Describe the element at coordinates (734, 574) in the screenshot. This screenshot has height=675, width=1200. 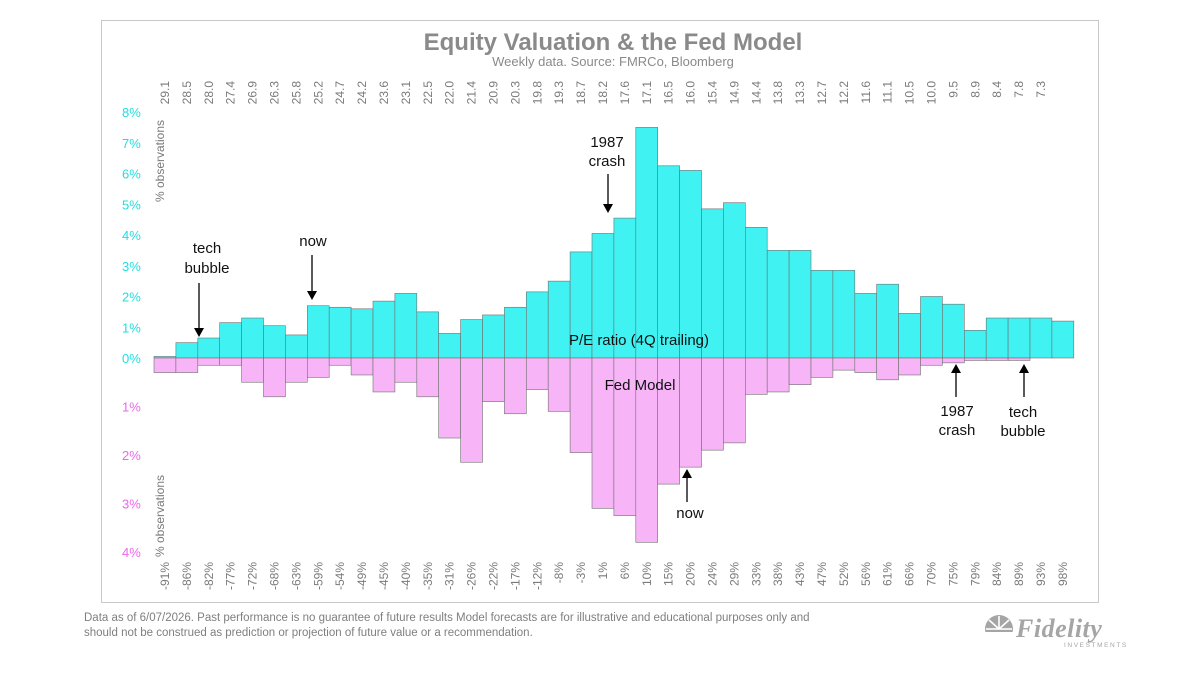
I see `tick-bottom-26: 29%` at that location.